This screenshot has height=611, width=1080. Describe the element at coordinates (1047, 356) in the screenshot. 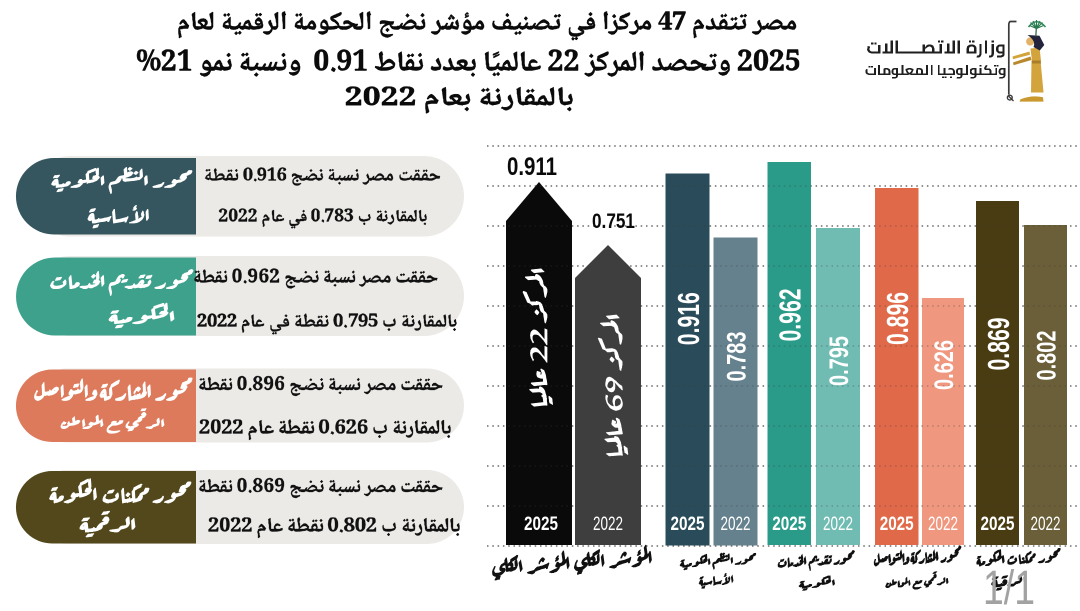

I see `svg-text: 0.802` at that location.